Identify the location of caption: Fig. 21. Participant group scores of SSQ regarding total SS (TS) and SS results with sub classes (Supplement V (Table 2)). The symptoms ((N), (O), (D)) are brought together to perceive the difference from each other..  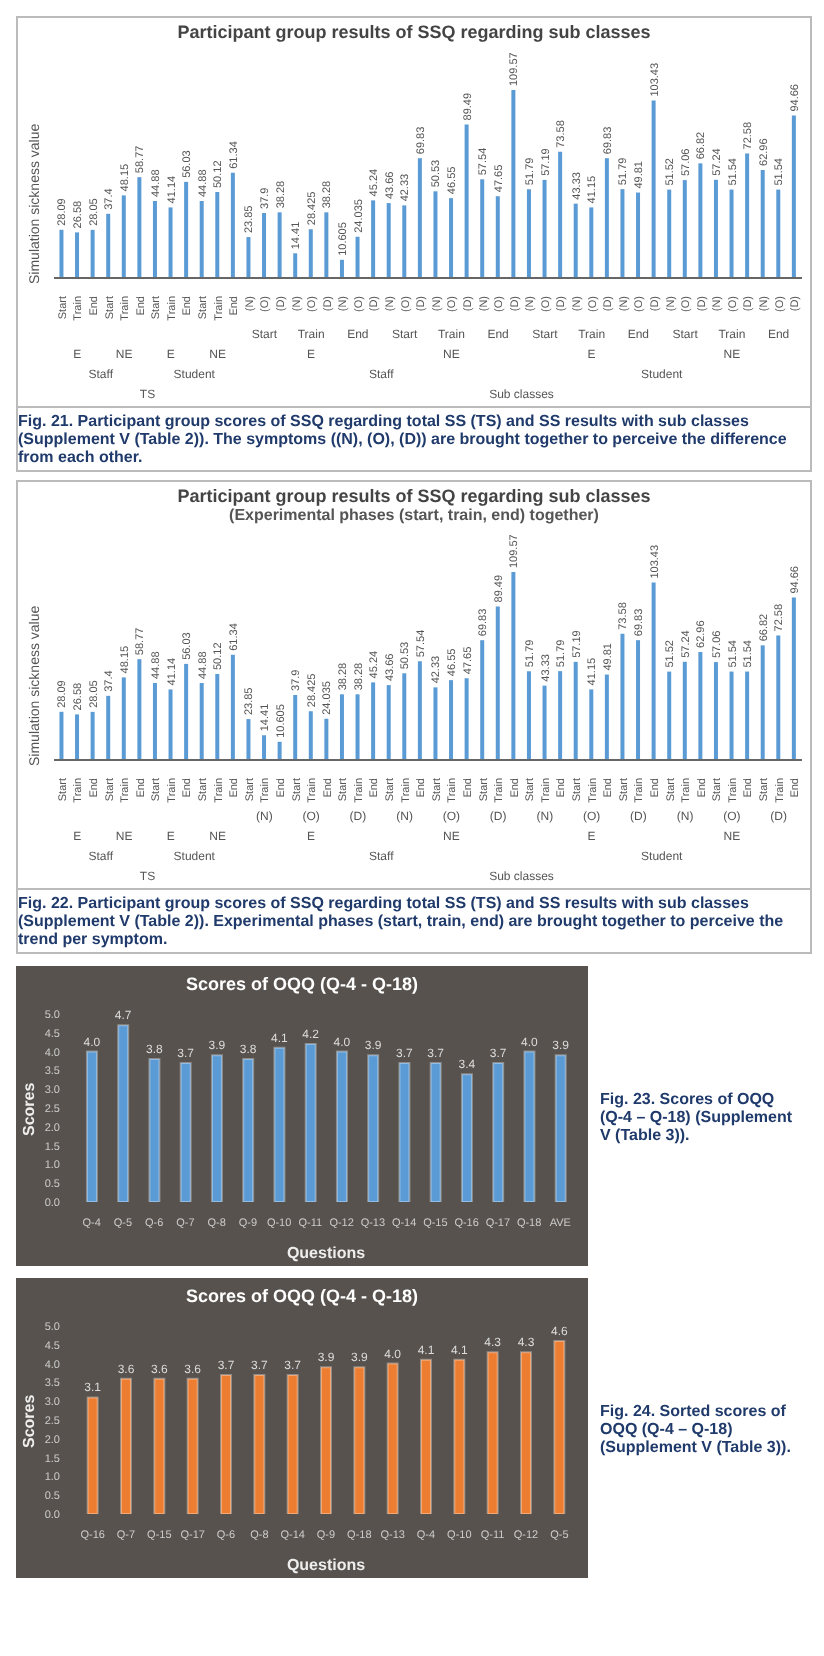
(414, 438).